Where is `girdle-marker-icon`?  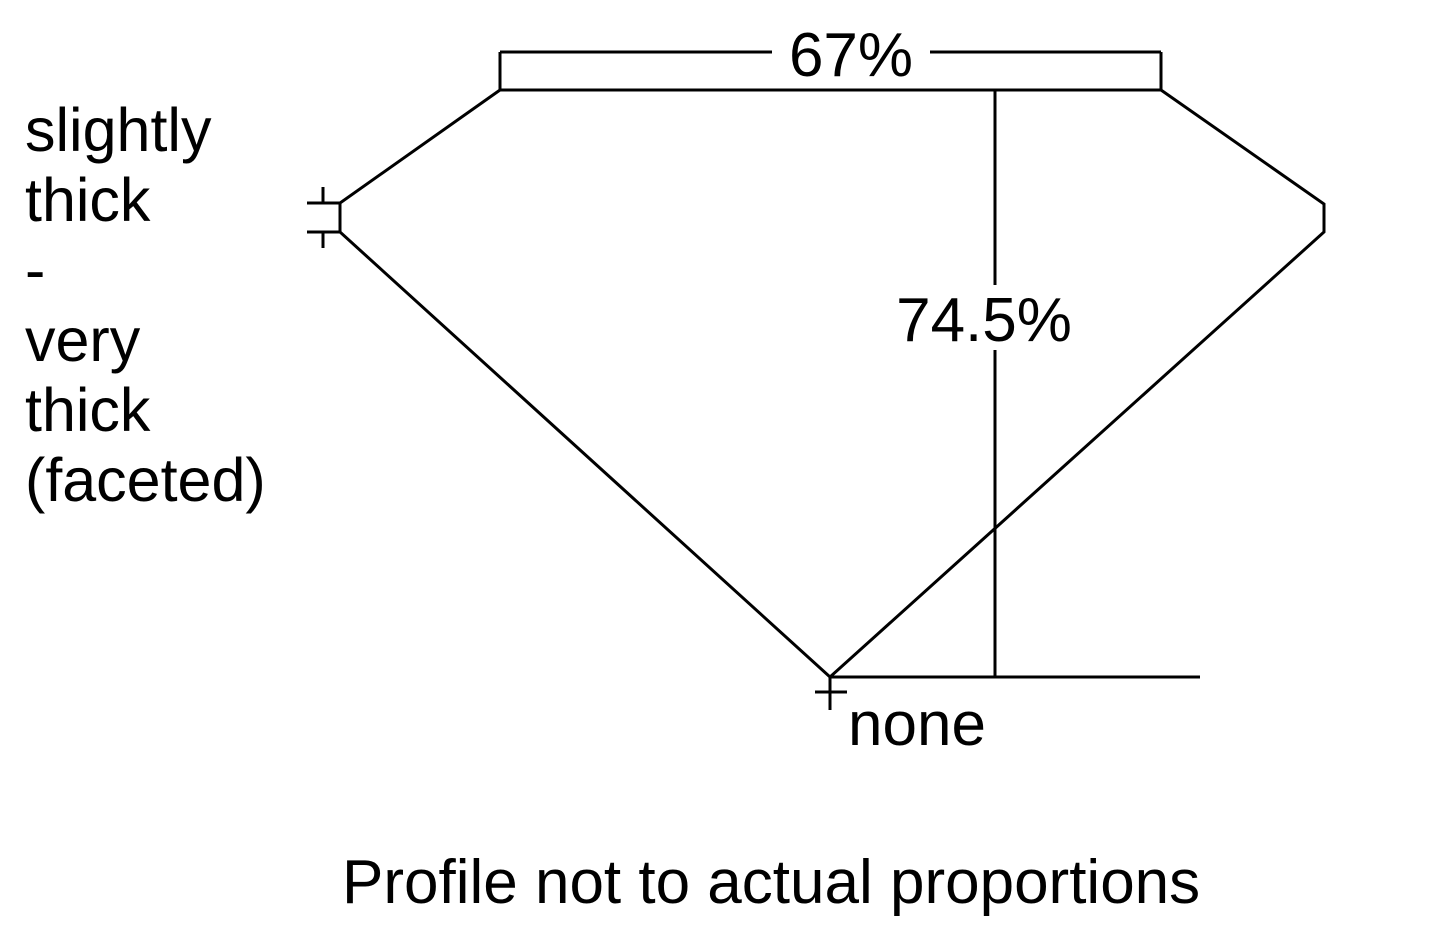 girdle-marker-icon is located at coordinates (323, 217).